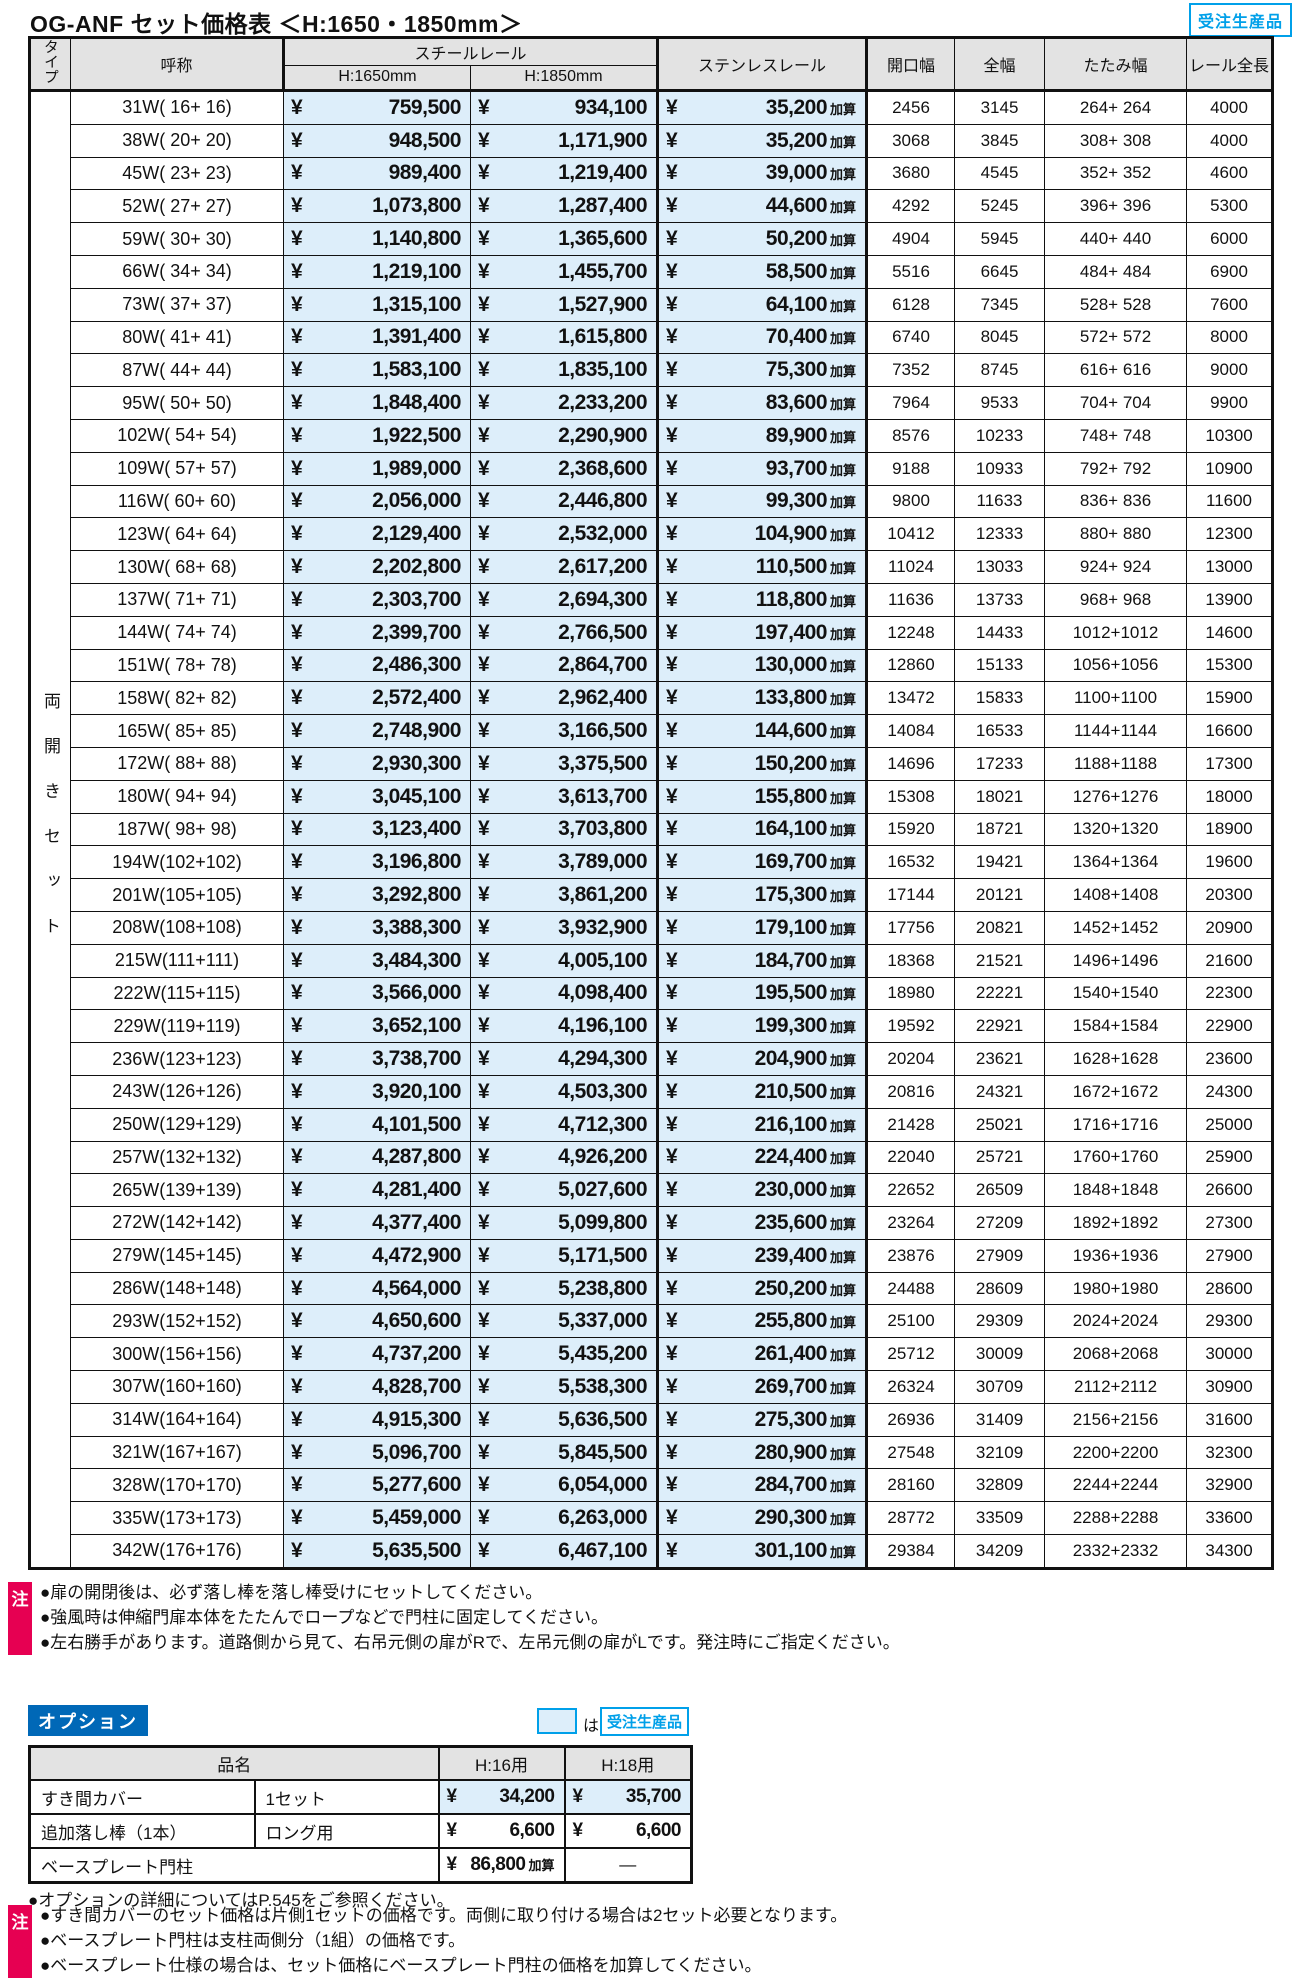 This screenshot has height=1986, width=1298. What do you see at coordinates (177, 993) in the screenshot?
I see `model-name: 222W(115+115)` at bounding box center [177, 993].